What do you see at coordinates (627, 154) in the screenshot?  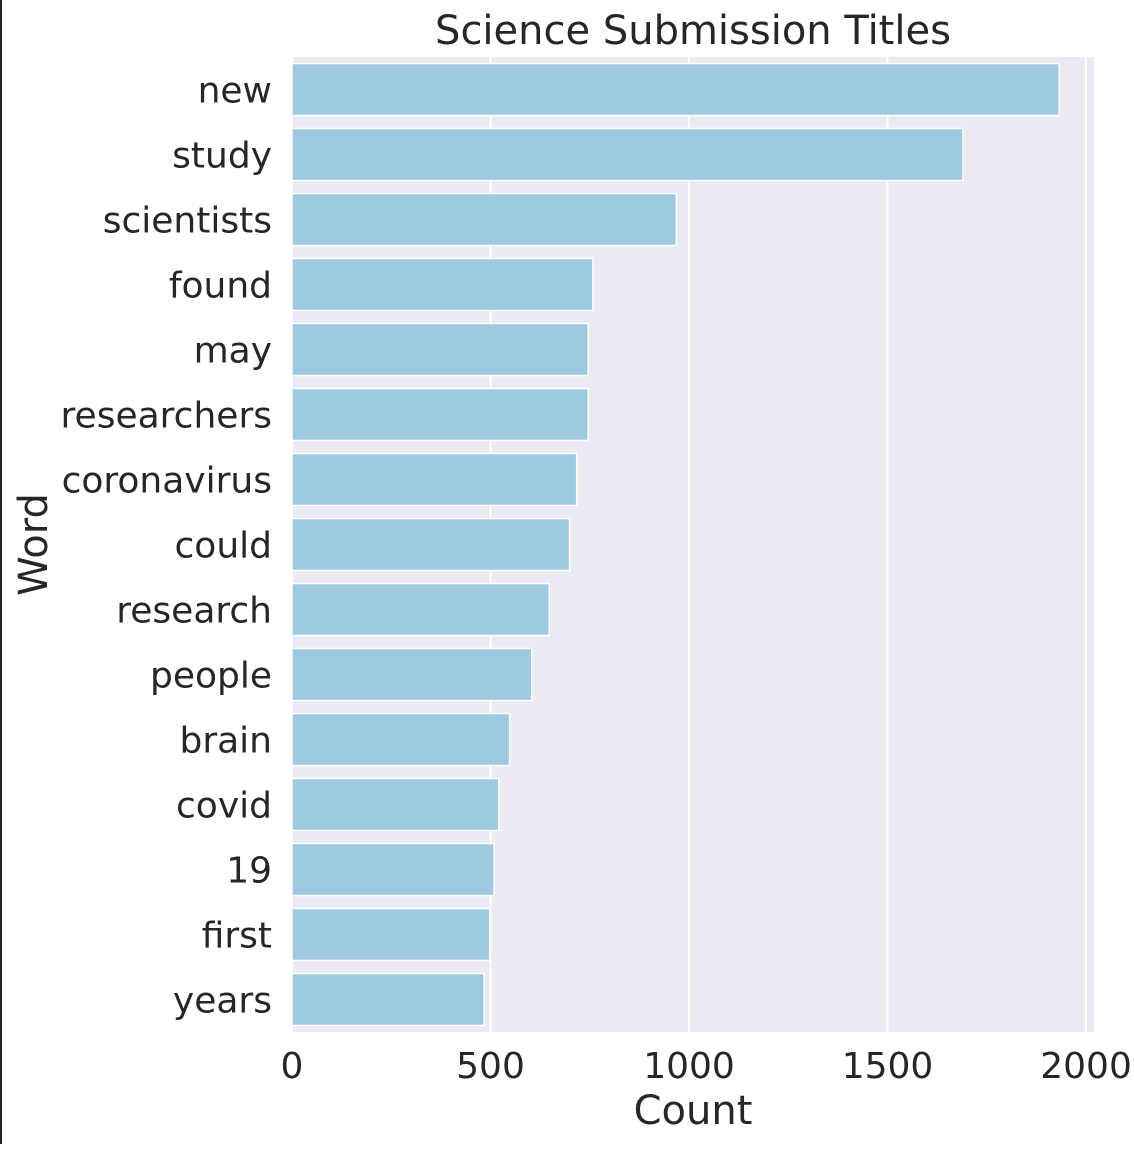 I see `bar-study` at bounding box center [627, 154].